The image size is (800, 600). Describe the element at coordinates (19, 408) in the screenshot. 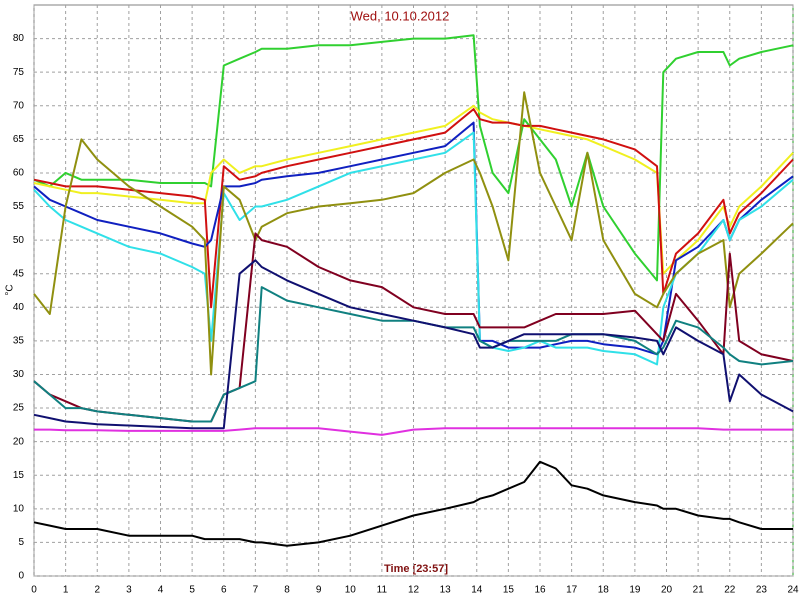

I see `y-tick-label: 25` at that location.